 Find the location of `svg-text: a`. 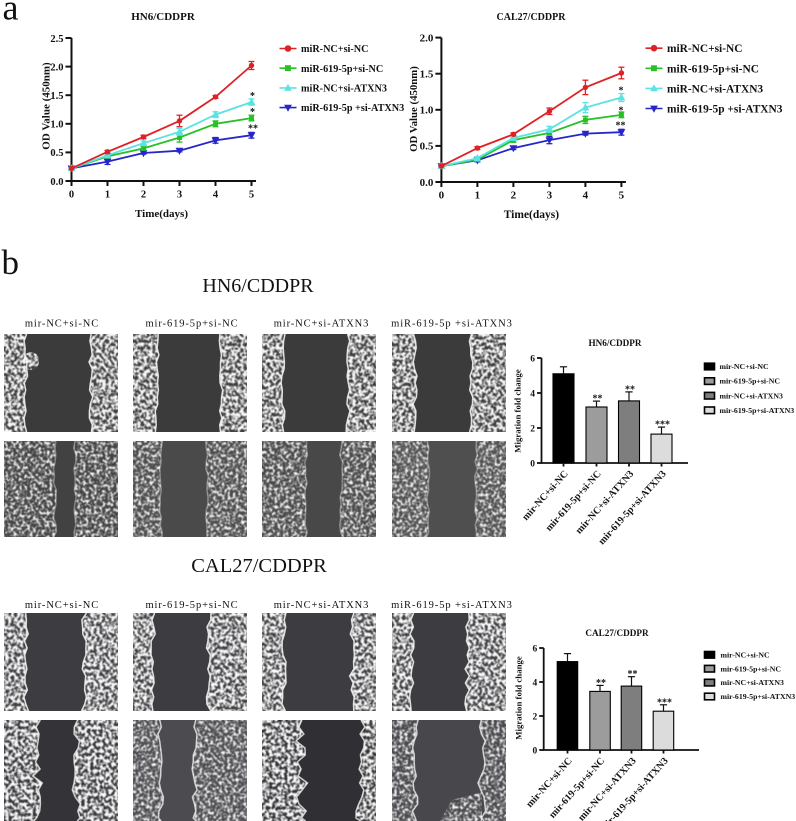

svg-text: a is located at coordinates (11, 14).